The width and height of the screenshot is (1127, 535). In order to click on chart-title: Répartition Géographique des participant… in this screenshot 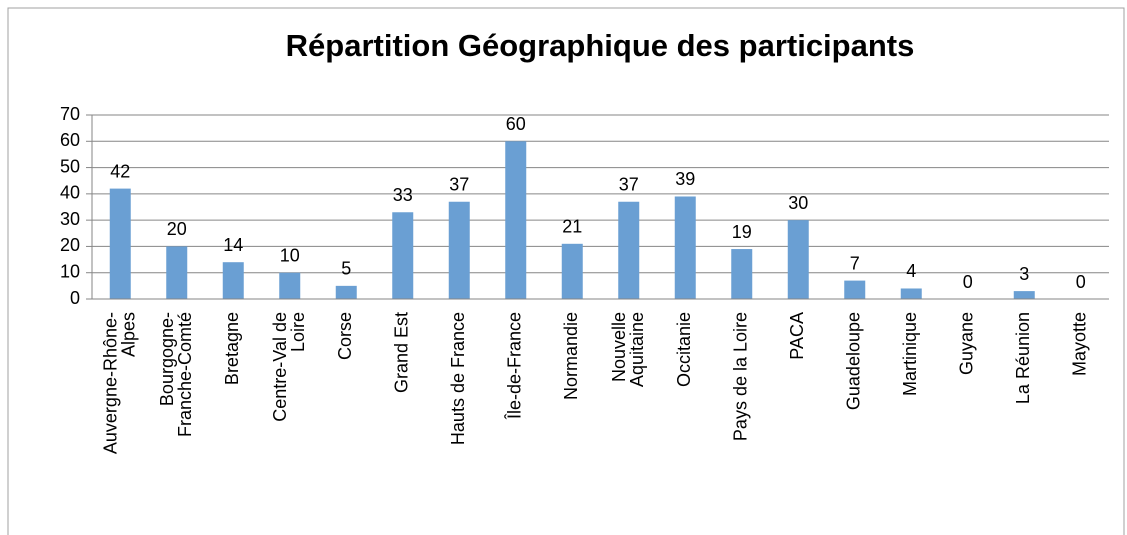, I will do `click(600, 45)`.